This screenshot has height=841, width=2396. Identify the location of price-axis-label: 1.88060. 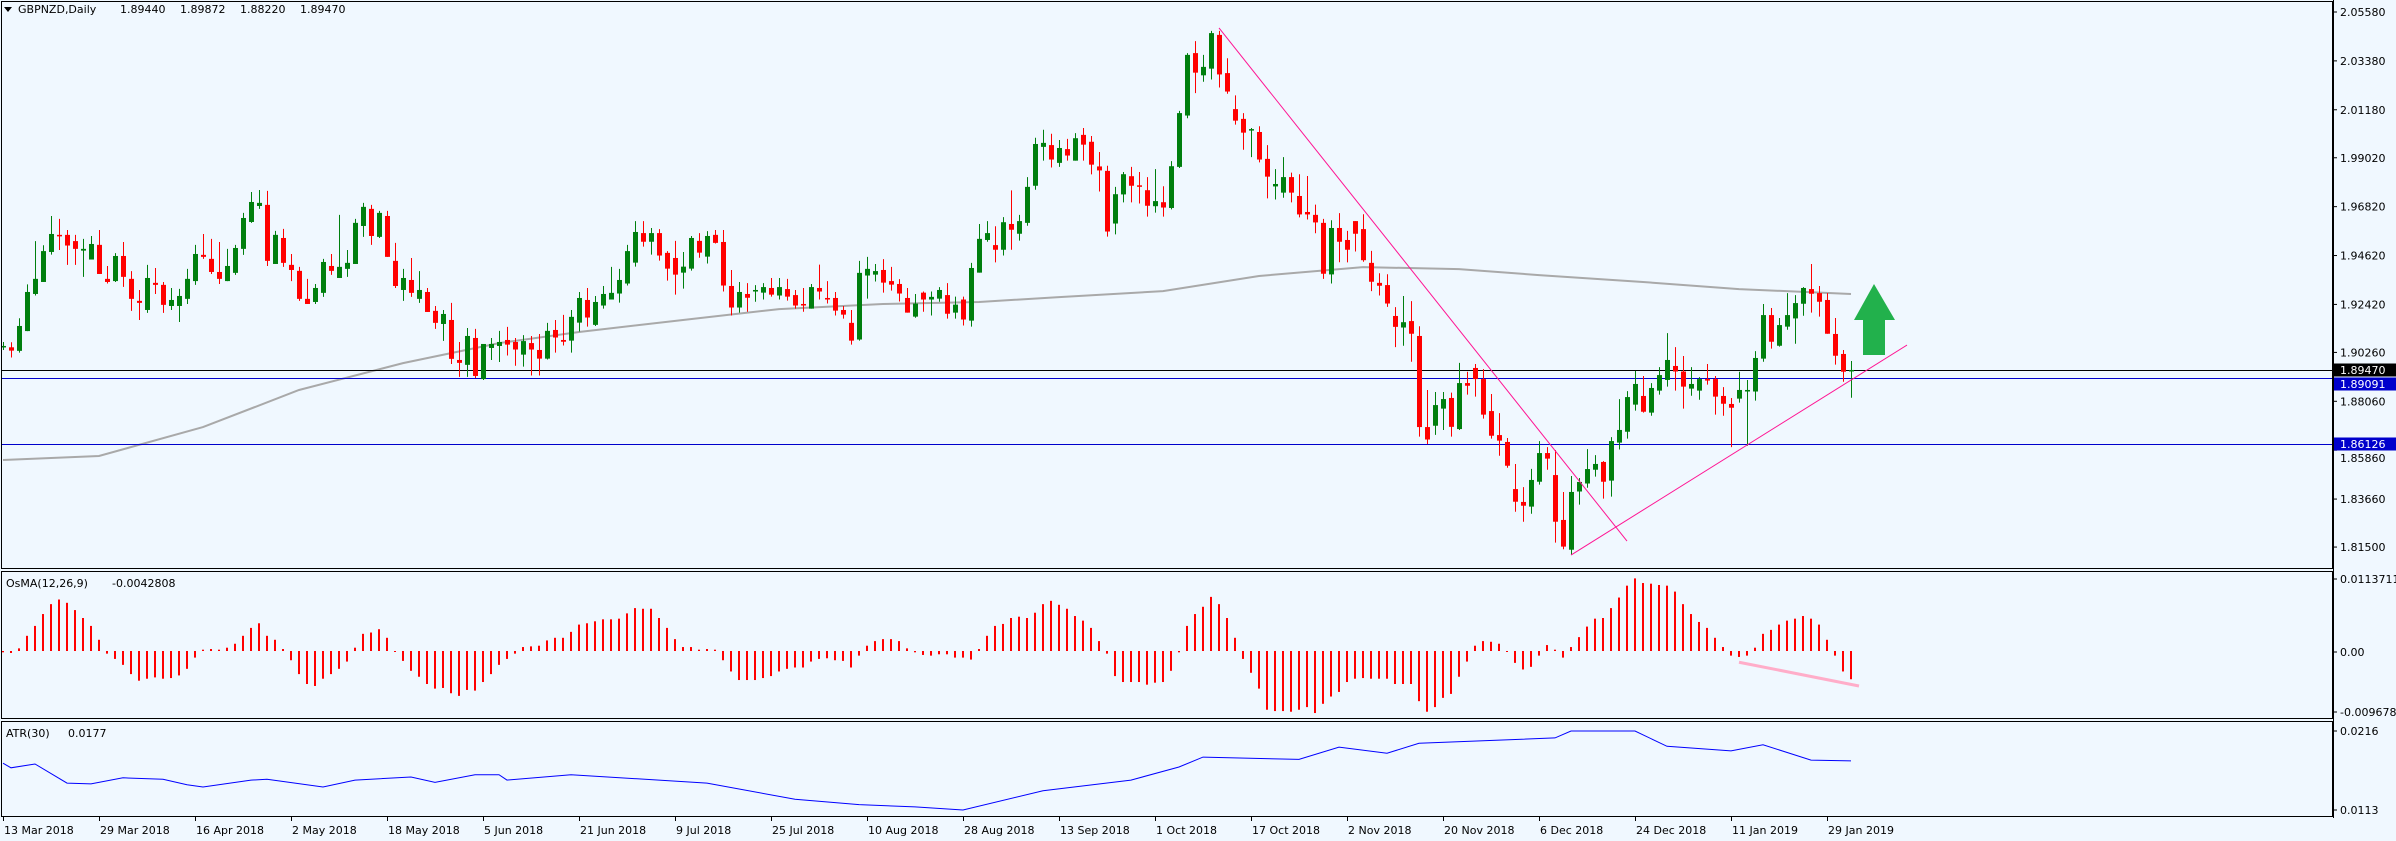
(2363, 401).